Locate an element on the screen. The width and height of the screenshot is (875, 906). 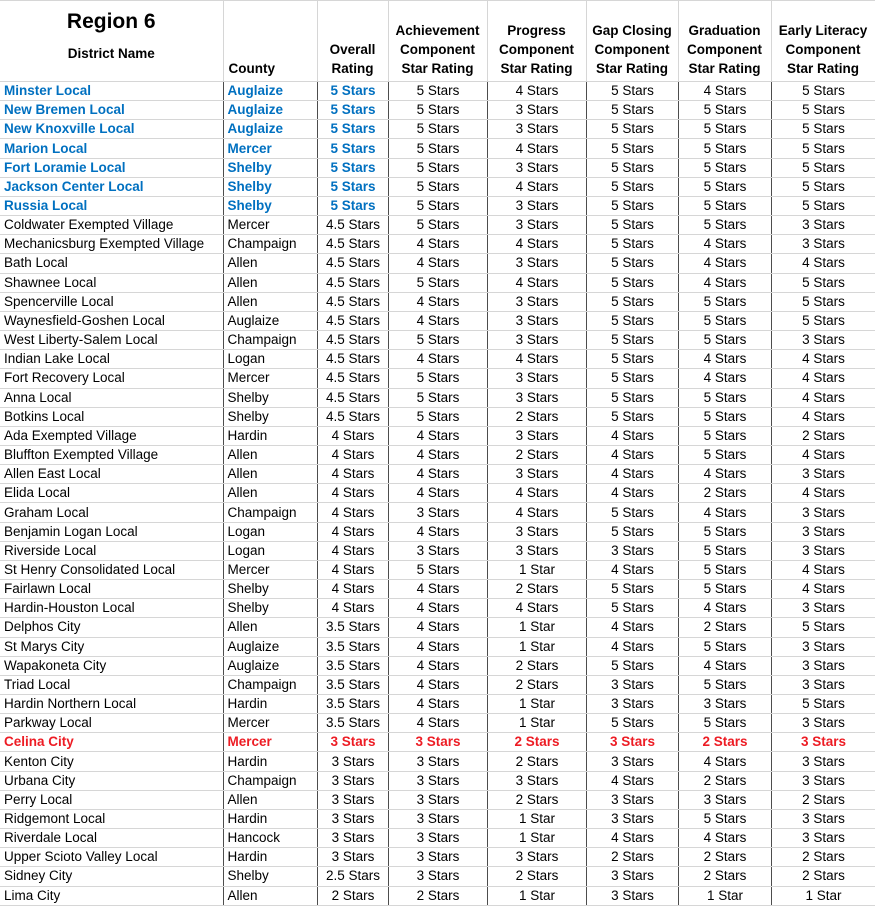
district-name-label: District Name is located at coordinates (111, 53).